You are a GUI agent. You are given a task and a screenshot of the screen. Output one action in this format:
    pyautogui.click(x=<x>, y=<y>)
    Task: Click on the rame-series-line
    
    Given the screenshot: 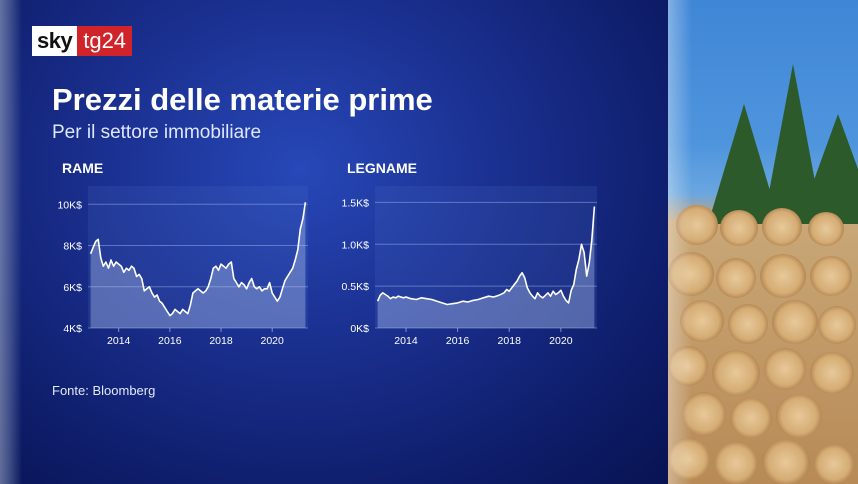 What is the action you would take?
    pyautogui.click(x=198, y=259)
    